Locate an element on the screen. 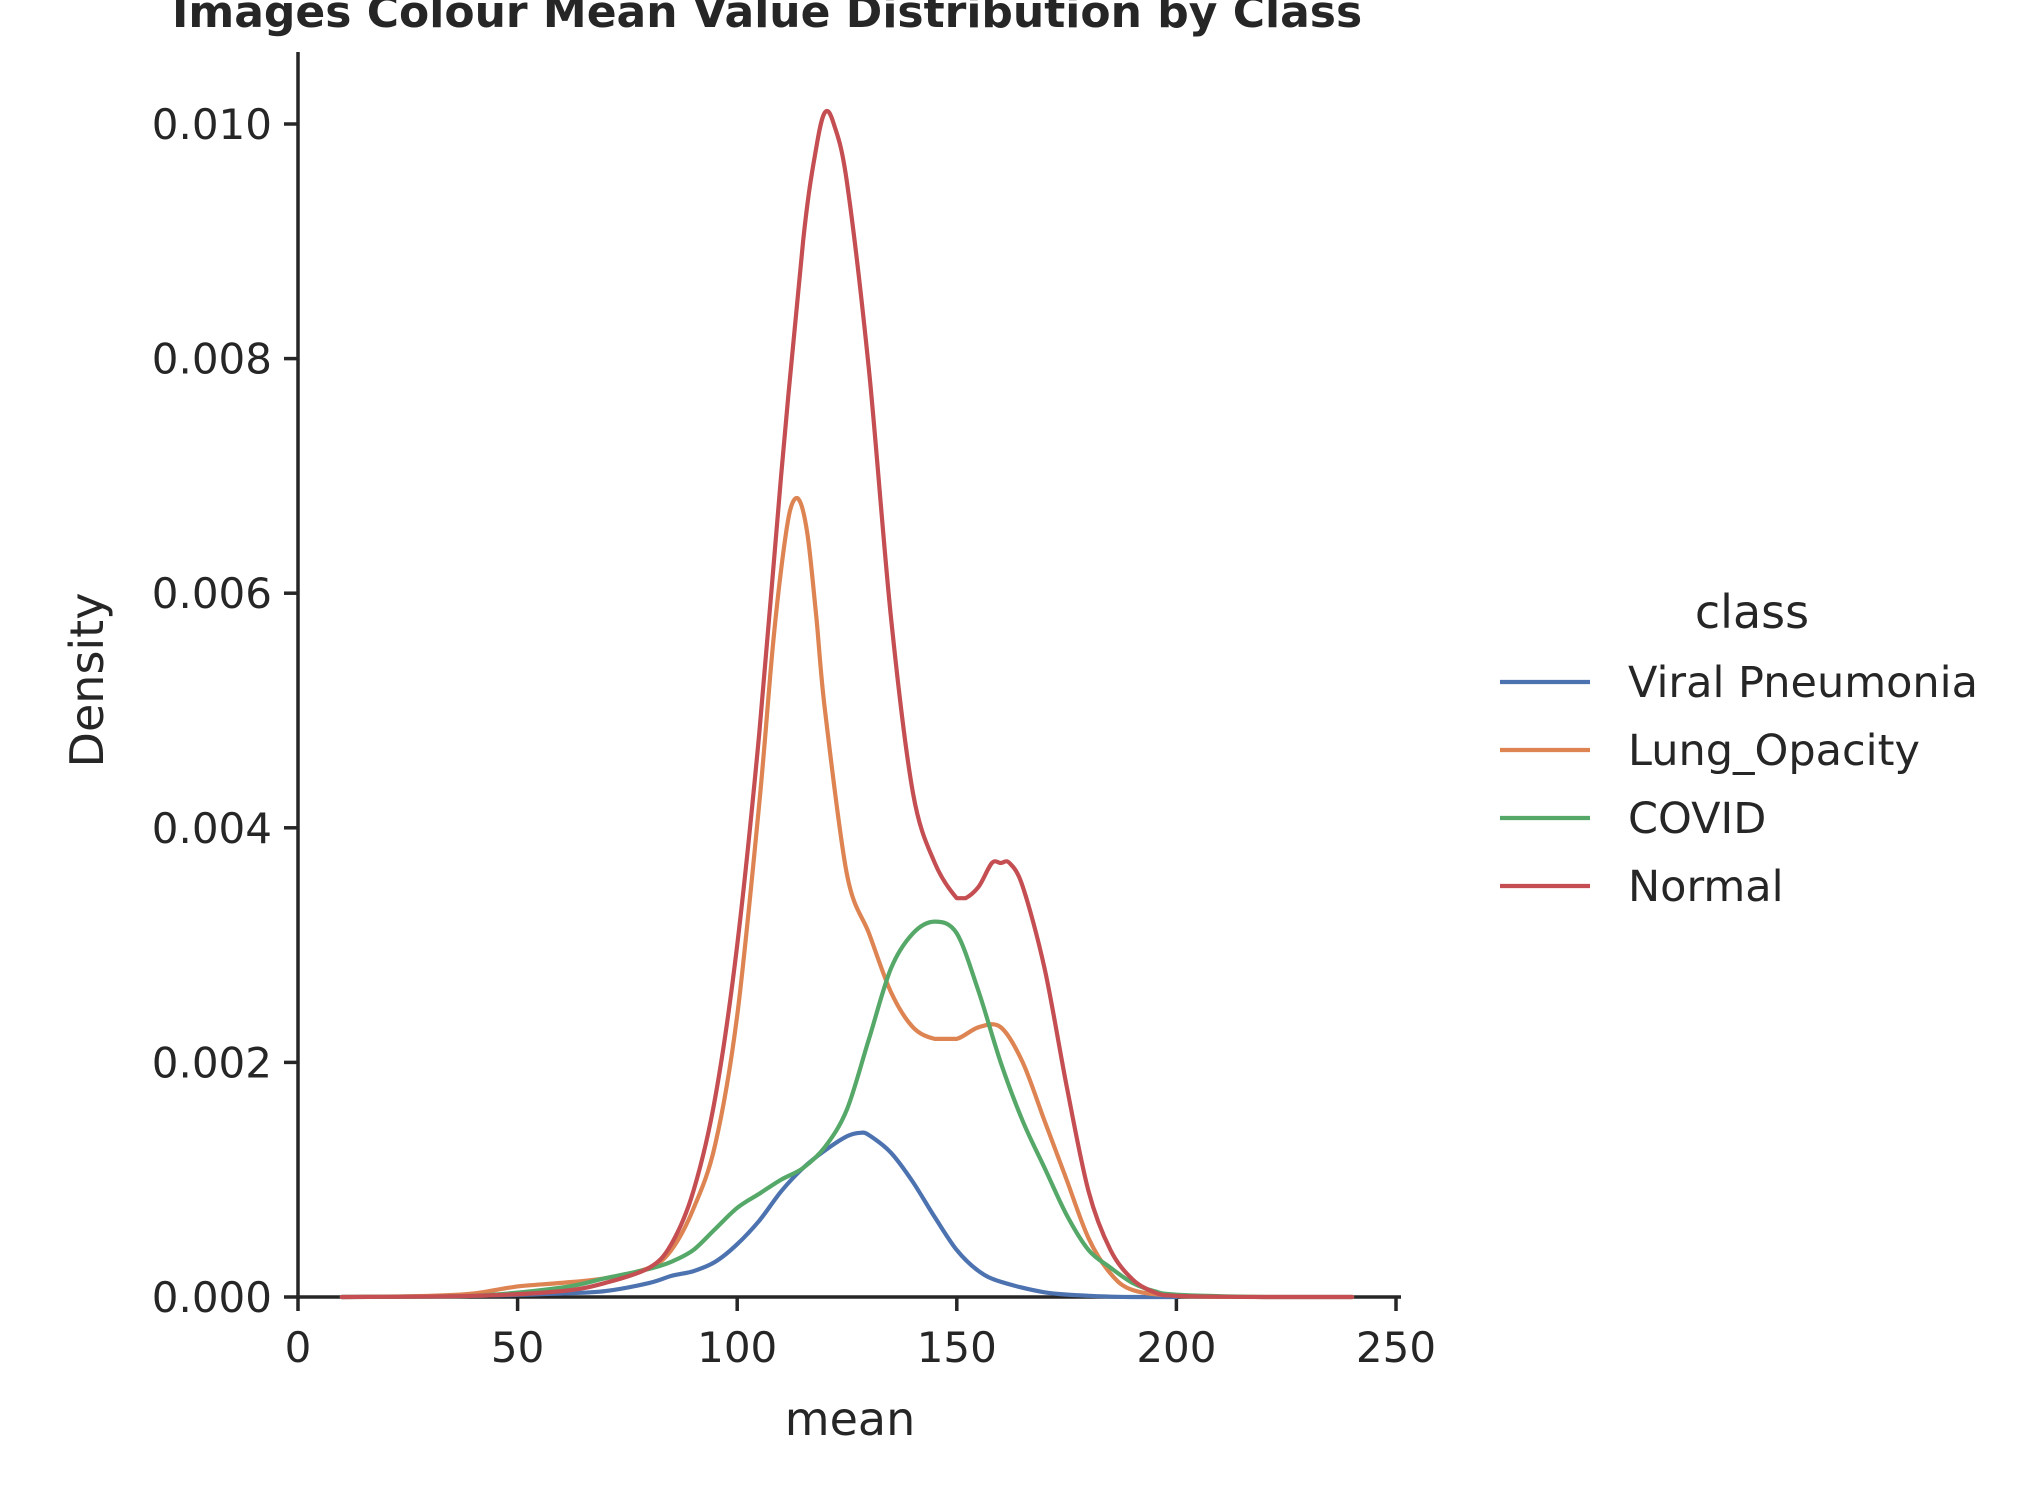 The height and width of the screenshot is (1500, 2039). density-line-viral-pneumonia is located at coordinates (759, 1215).